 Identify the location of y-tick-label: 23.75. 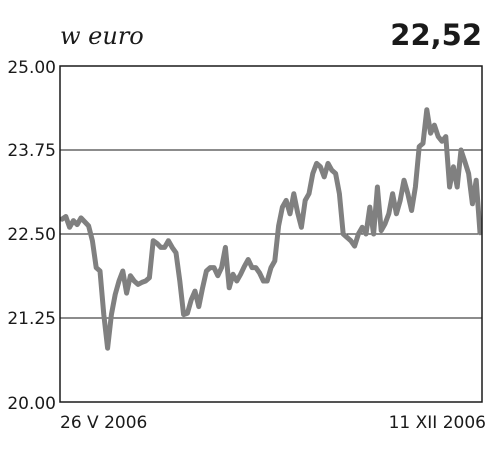
(31, 151).